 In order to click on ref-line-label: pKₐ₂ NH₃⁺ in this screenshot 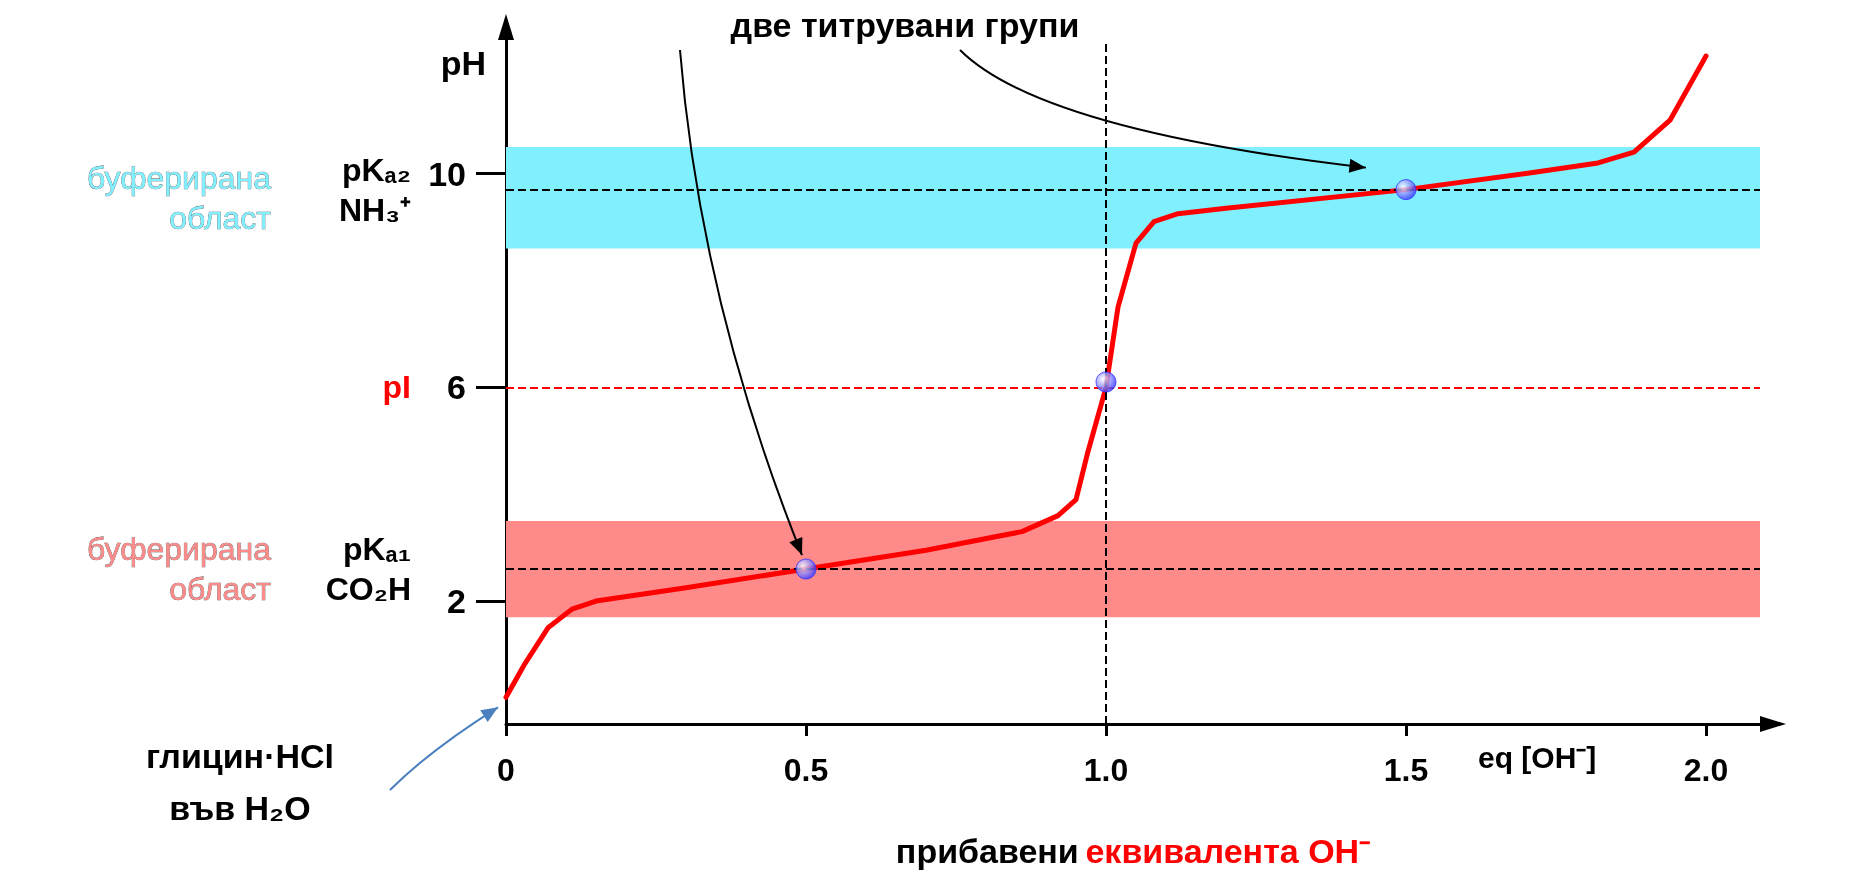, I will do `click(374, 189)`.